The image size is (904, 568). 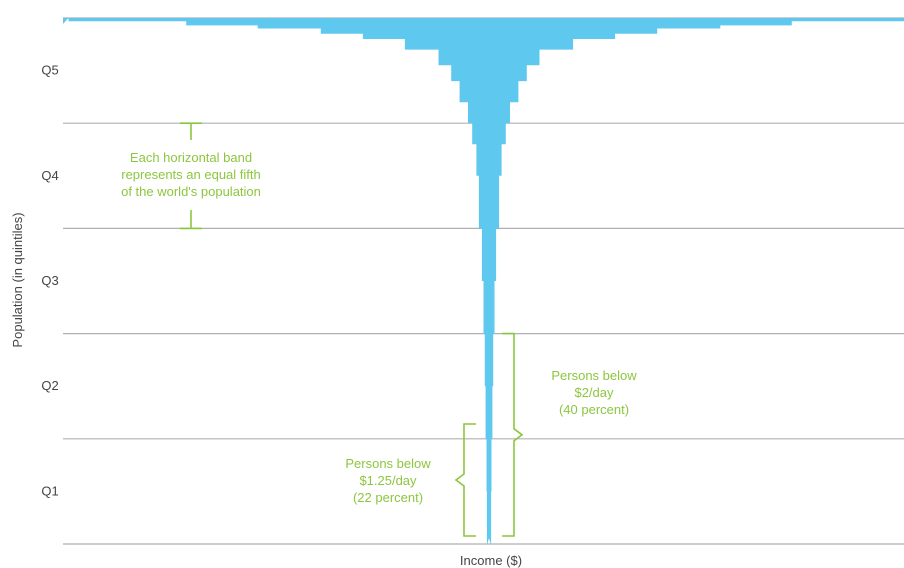 What do you see at coordinates (491, 560) in the screenshot?
I see `x-axis-label: Income ($)` at bounding box center [491, 560].